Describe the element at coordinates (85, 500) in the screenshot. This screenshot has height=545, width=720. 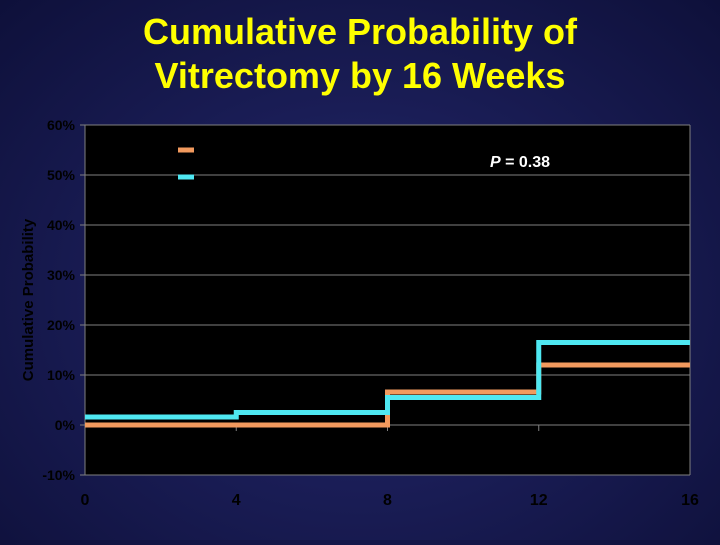
I see `x-tick-label: 0` at that location.